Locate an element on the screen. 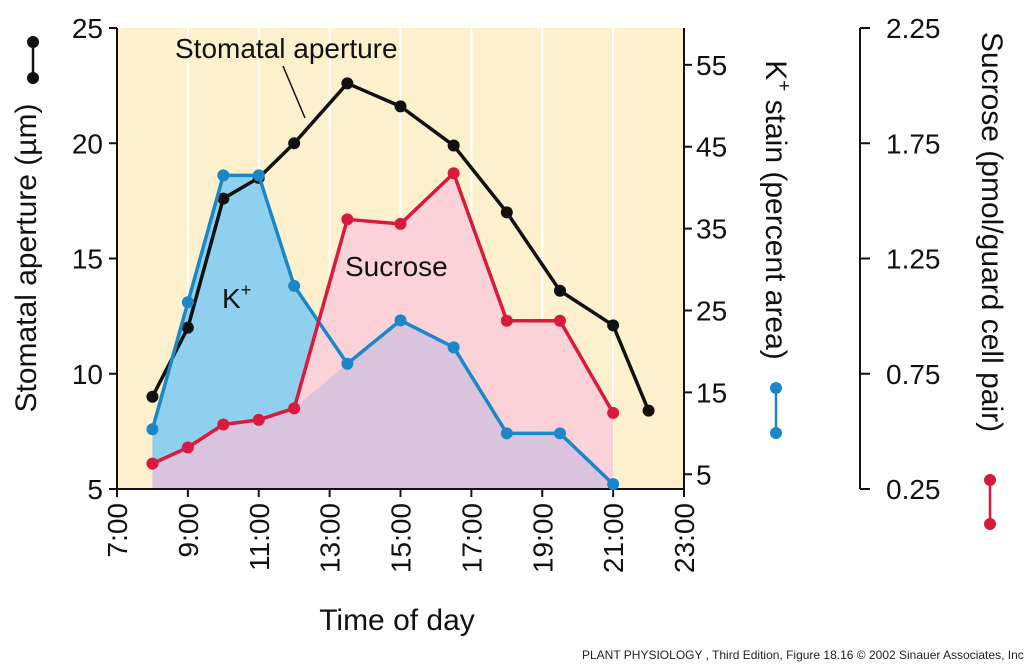  left-tick-label: 5 is located at coordinates (95, 489).